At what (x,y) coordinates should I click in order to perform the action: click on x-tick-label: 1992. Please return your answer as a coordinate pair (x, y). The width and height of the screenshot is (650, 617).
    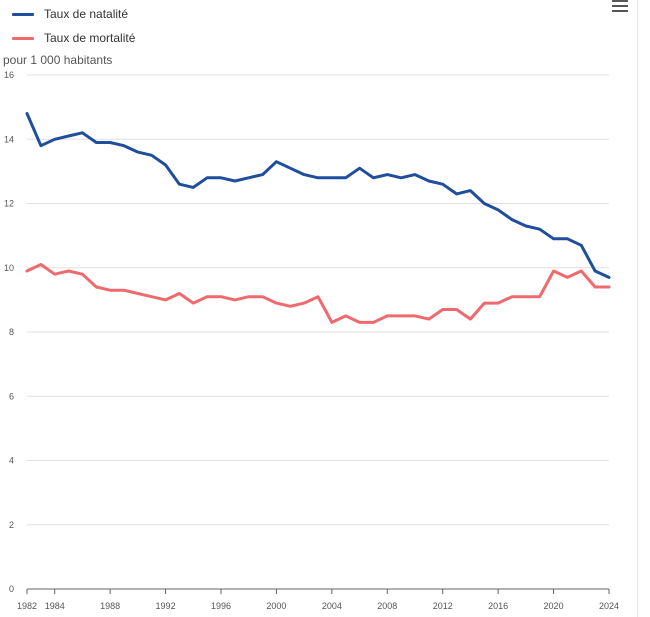
    Looking at the image, I should click on (166, 606).